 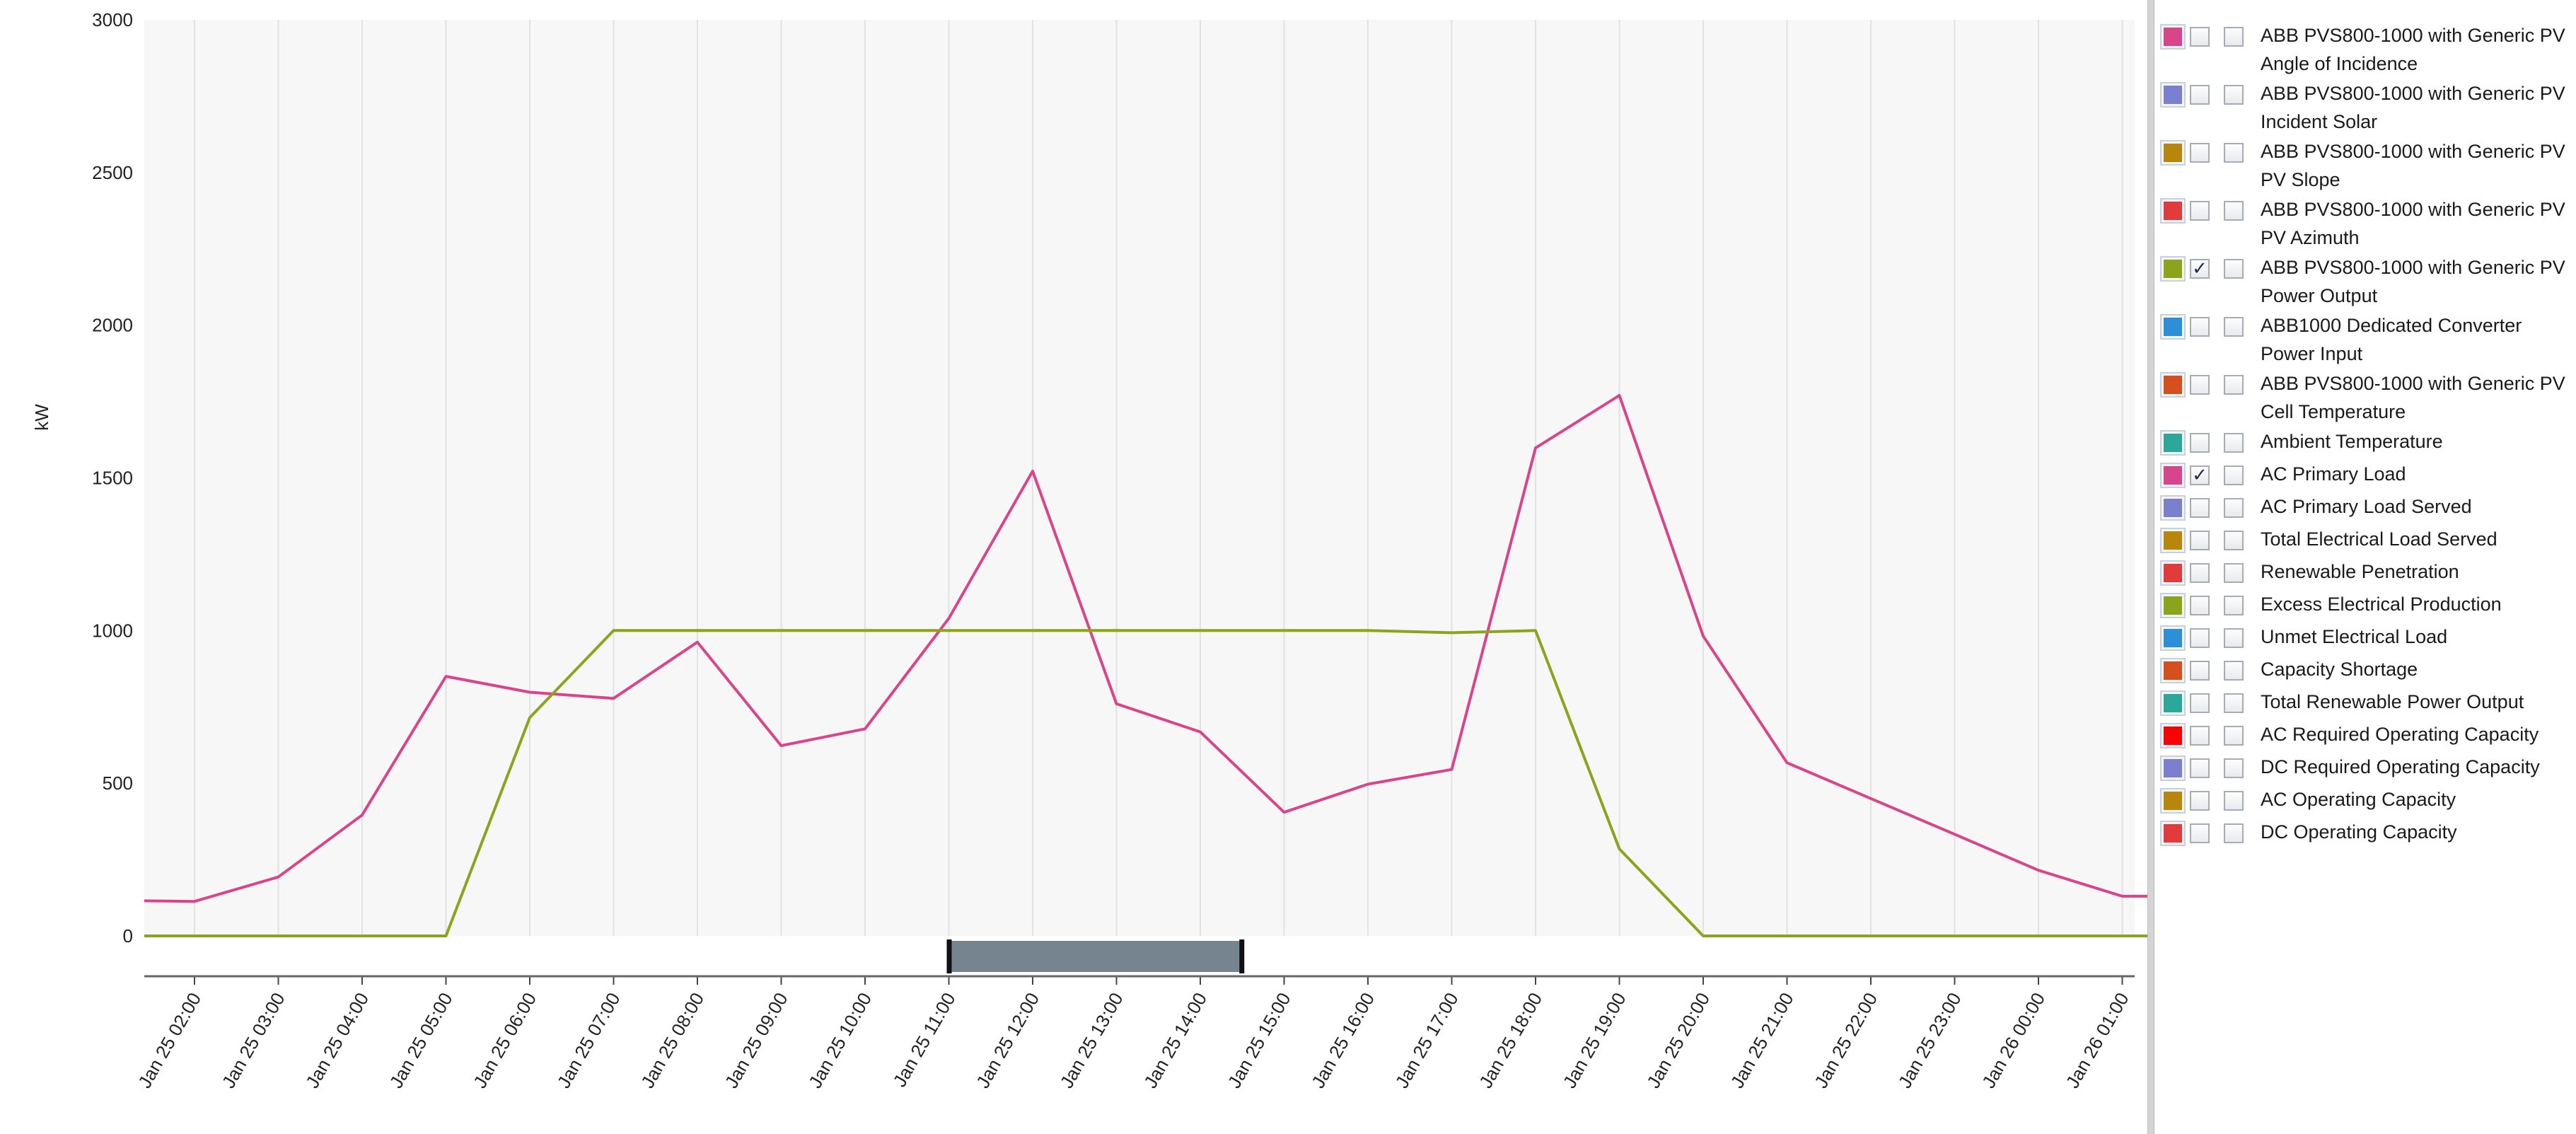 What do you see at coordinates (2391, 339) in the screenshot?
I see `legend-item-label: ABB1000 Dedicated Converter Power Input` at bounding box center [2391, 339].